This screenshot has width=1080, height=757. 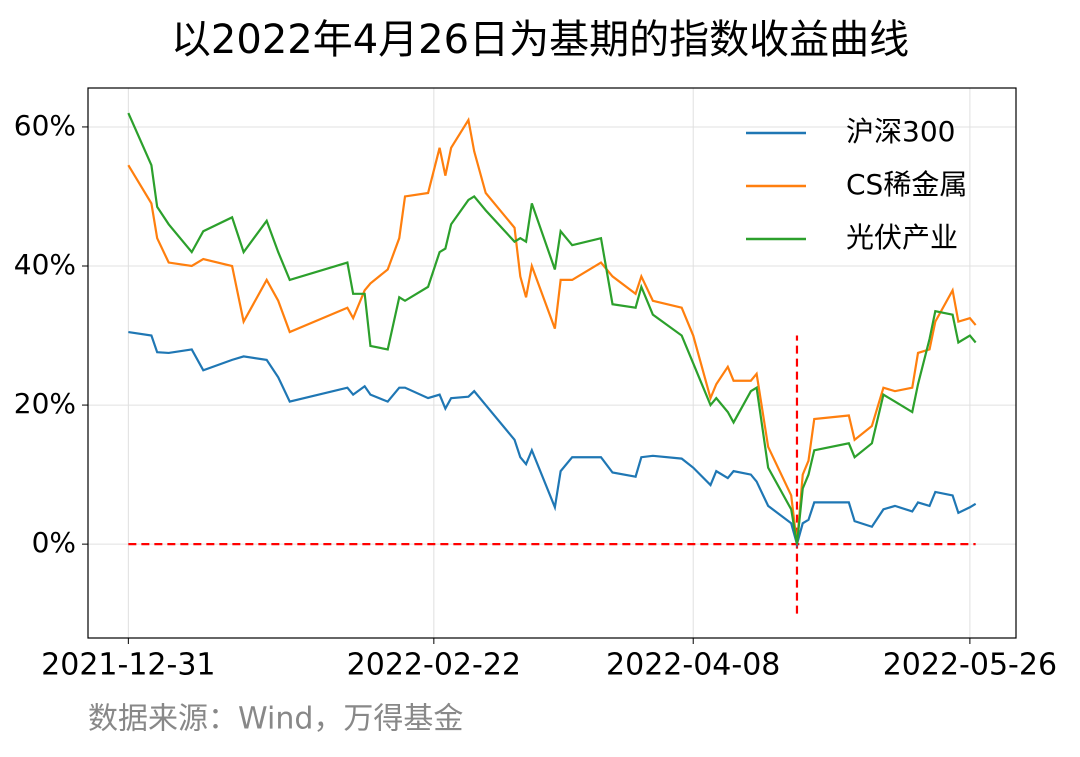 I want to click on chart-title: 以2022年4月26日为基期的指数收益曲线, so click(x=540, y=40).